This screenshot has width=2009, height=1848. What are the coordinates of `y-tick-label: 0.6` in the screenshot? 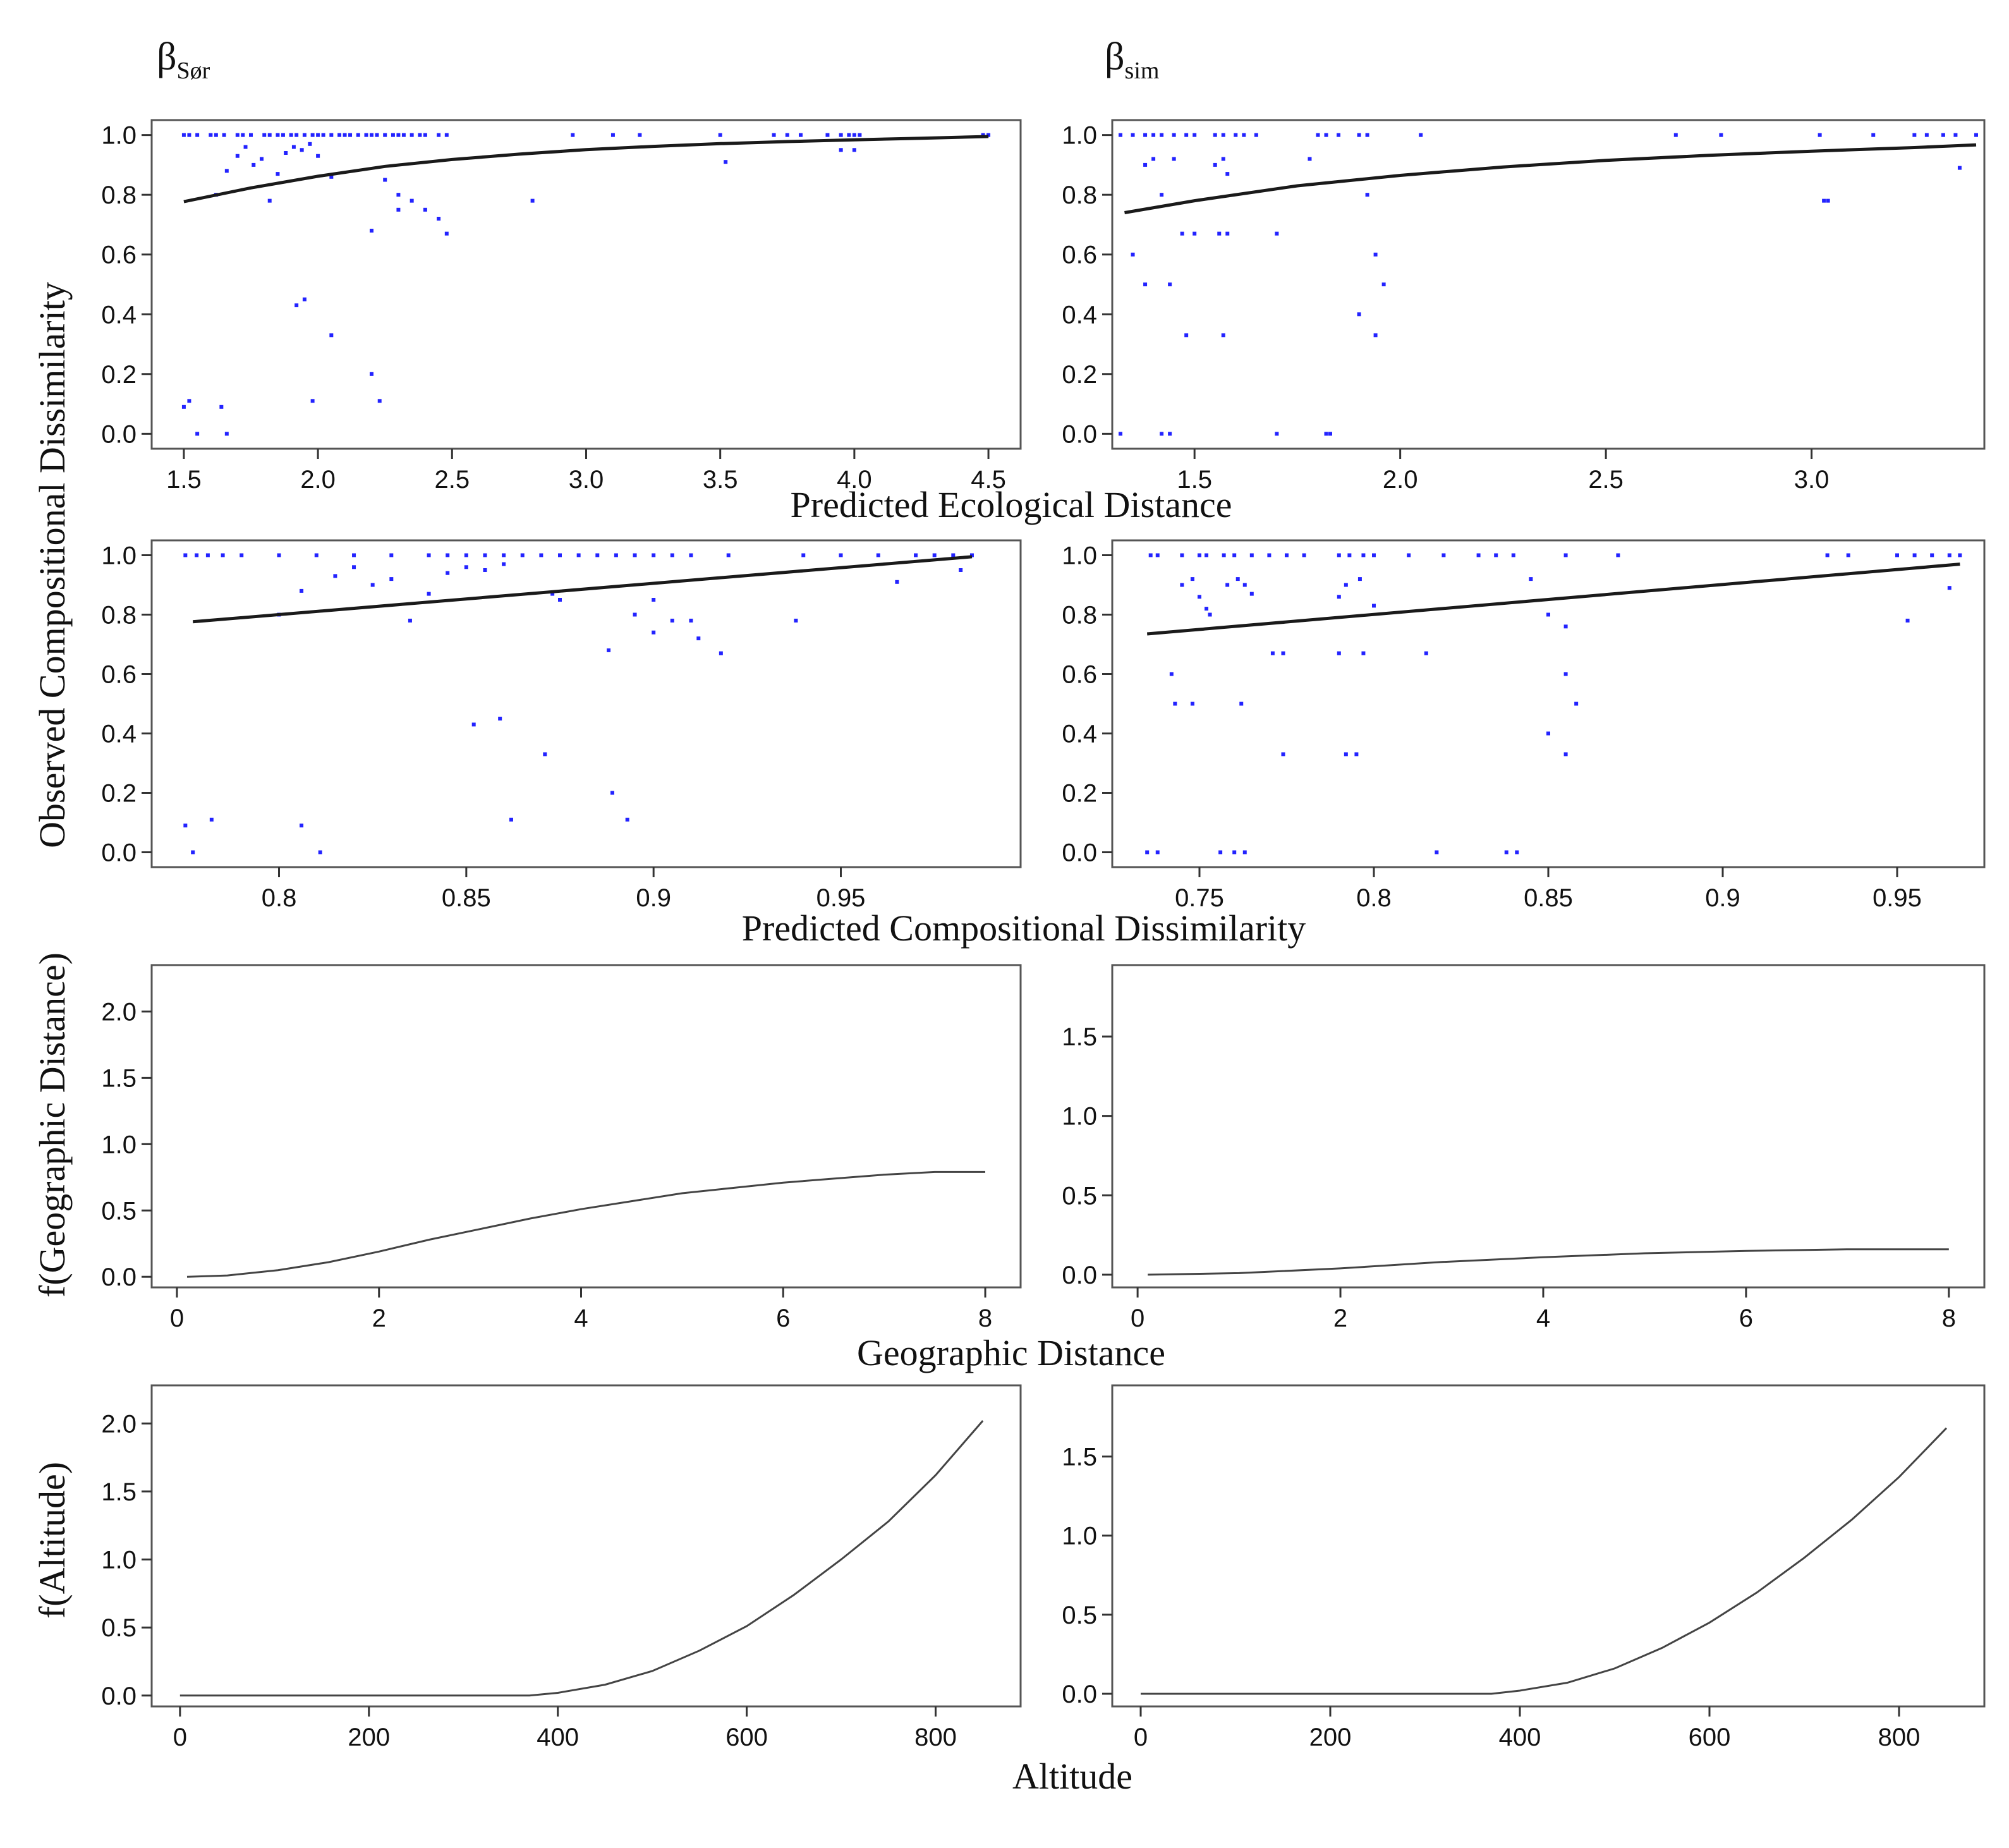 It's located at (119, 675).